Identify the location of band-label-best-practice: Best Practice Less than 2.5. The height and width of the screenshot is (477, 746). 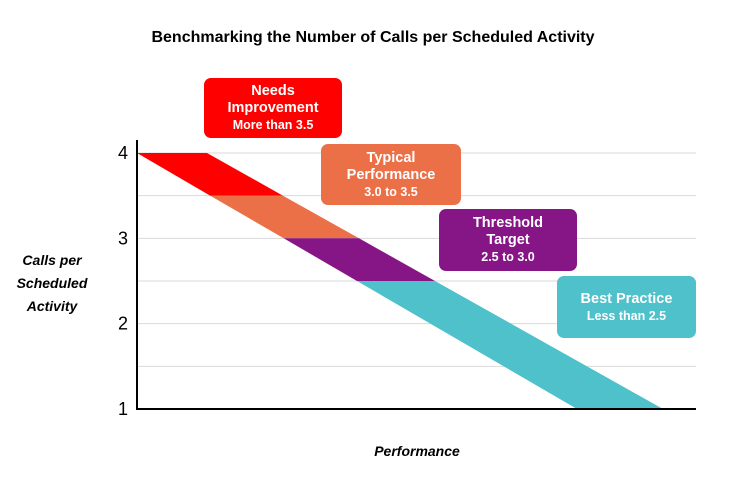
(626, 307).